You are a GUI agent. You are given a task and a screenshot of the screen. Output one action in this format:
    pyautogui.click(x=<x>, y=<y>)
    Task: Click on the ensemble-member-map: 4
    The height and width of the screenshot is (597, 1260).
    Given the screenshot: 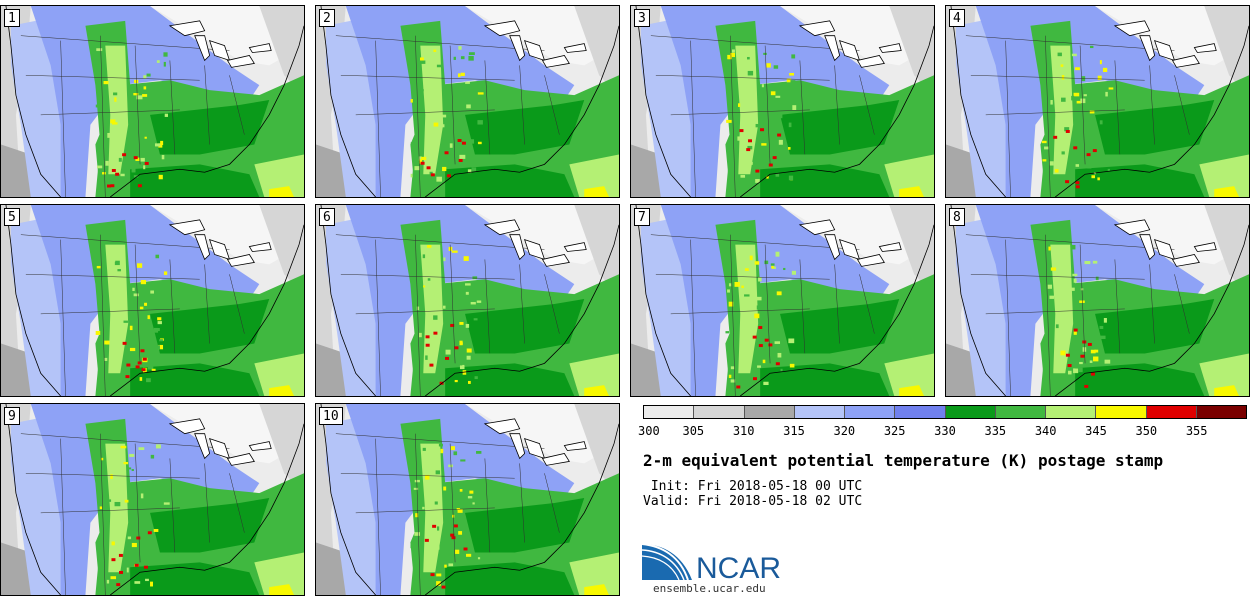 What is the action you would take?
    pyautogui.click(x=1097, y=101)
    